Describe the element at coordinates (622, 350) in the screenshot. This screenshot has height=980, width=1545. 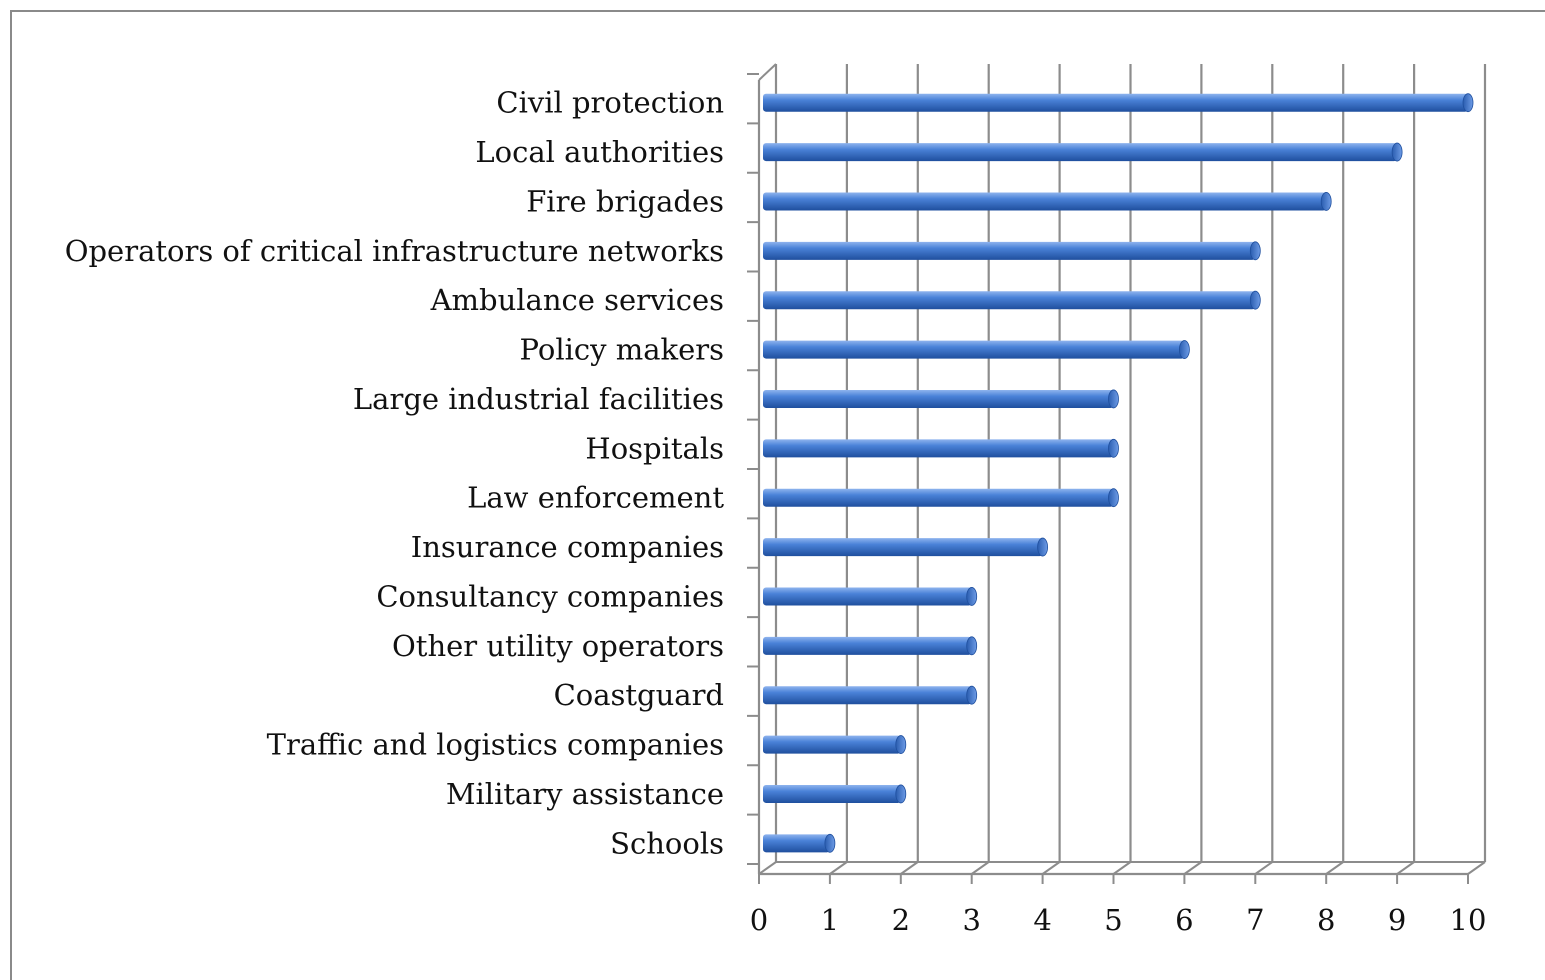
I see `category-label: Policy makers` at that location.